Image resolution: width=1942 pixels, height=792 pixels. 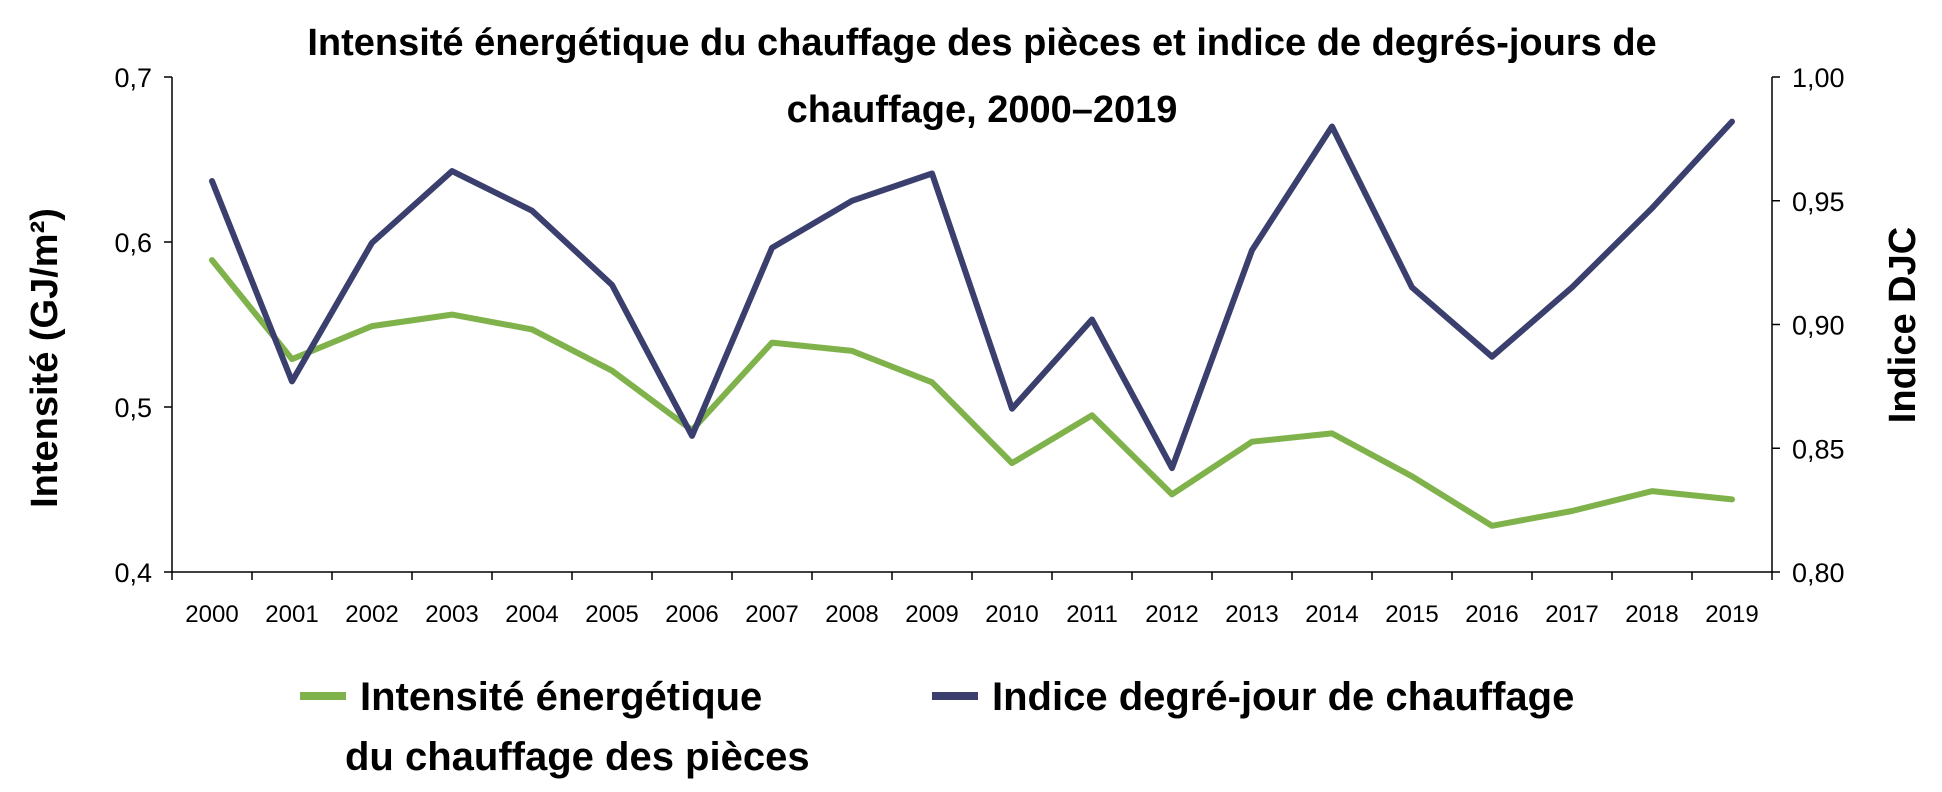 I want to click on y-left-tick-label: 0,4, so click(x=133, y=573).